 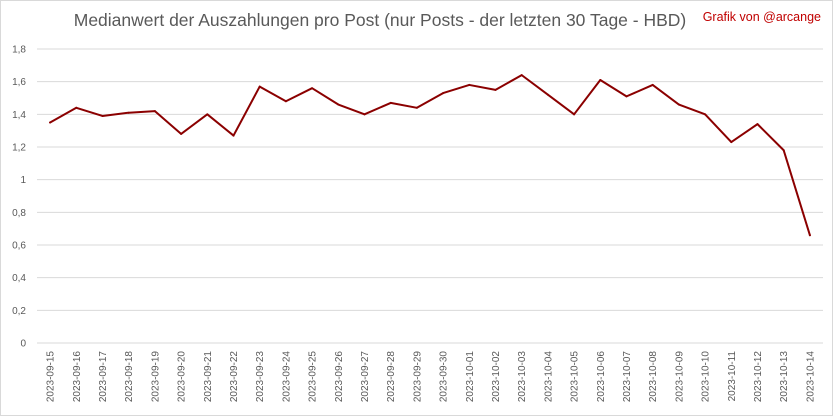 I want to click on x-tick-label: 2023-09-19, so click(x=155, y=377).